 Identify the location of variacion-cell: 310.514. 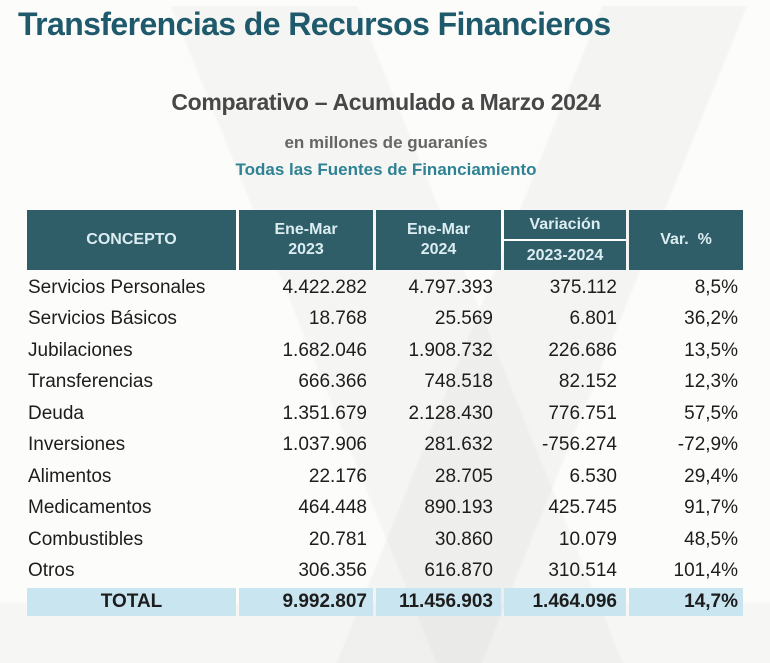
(582, 571).